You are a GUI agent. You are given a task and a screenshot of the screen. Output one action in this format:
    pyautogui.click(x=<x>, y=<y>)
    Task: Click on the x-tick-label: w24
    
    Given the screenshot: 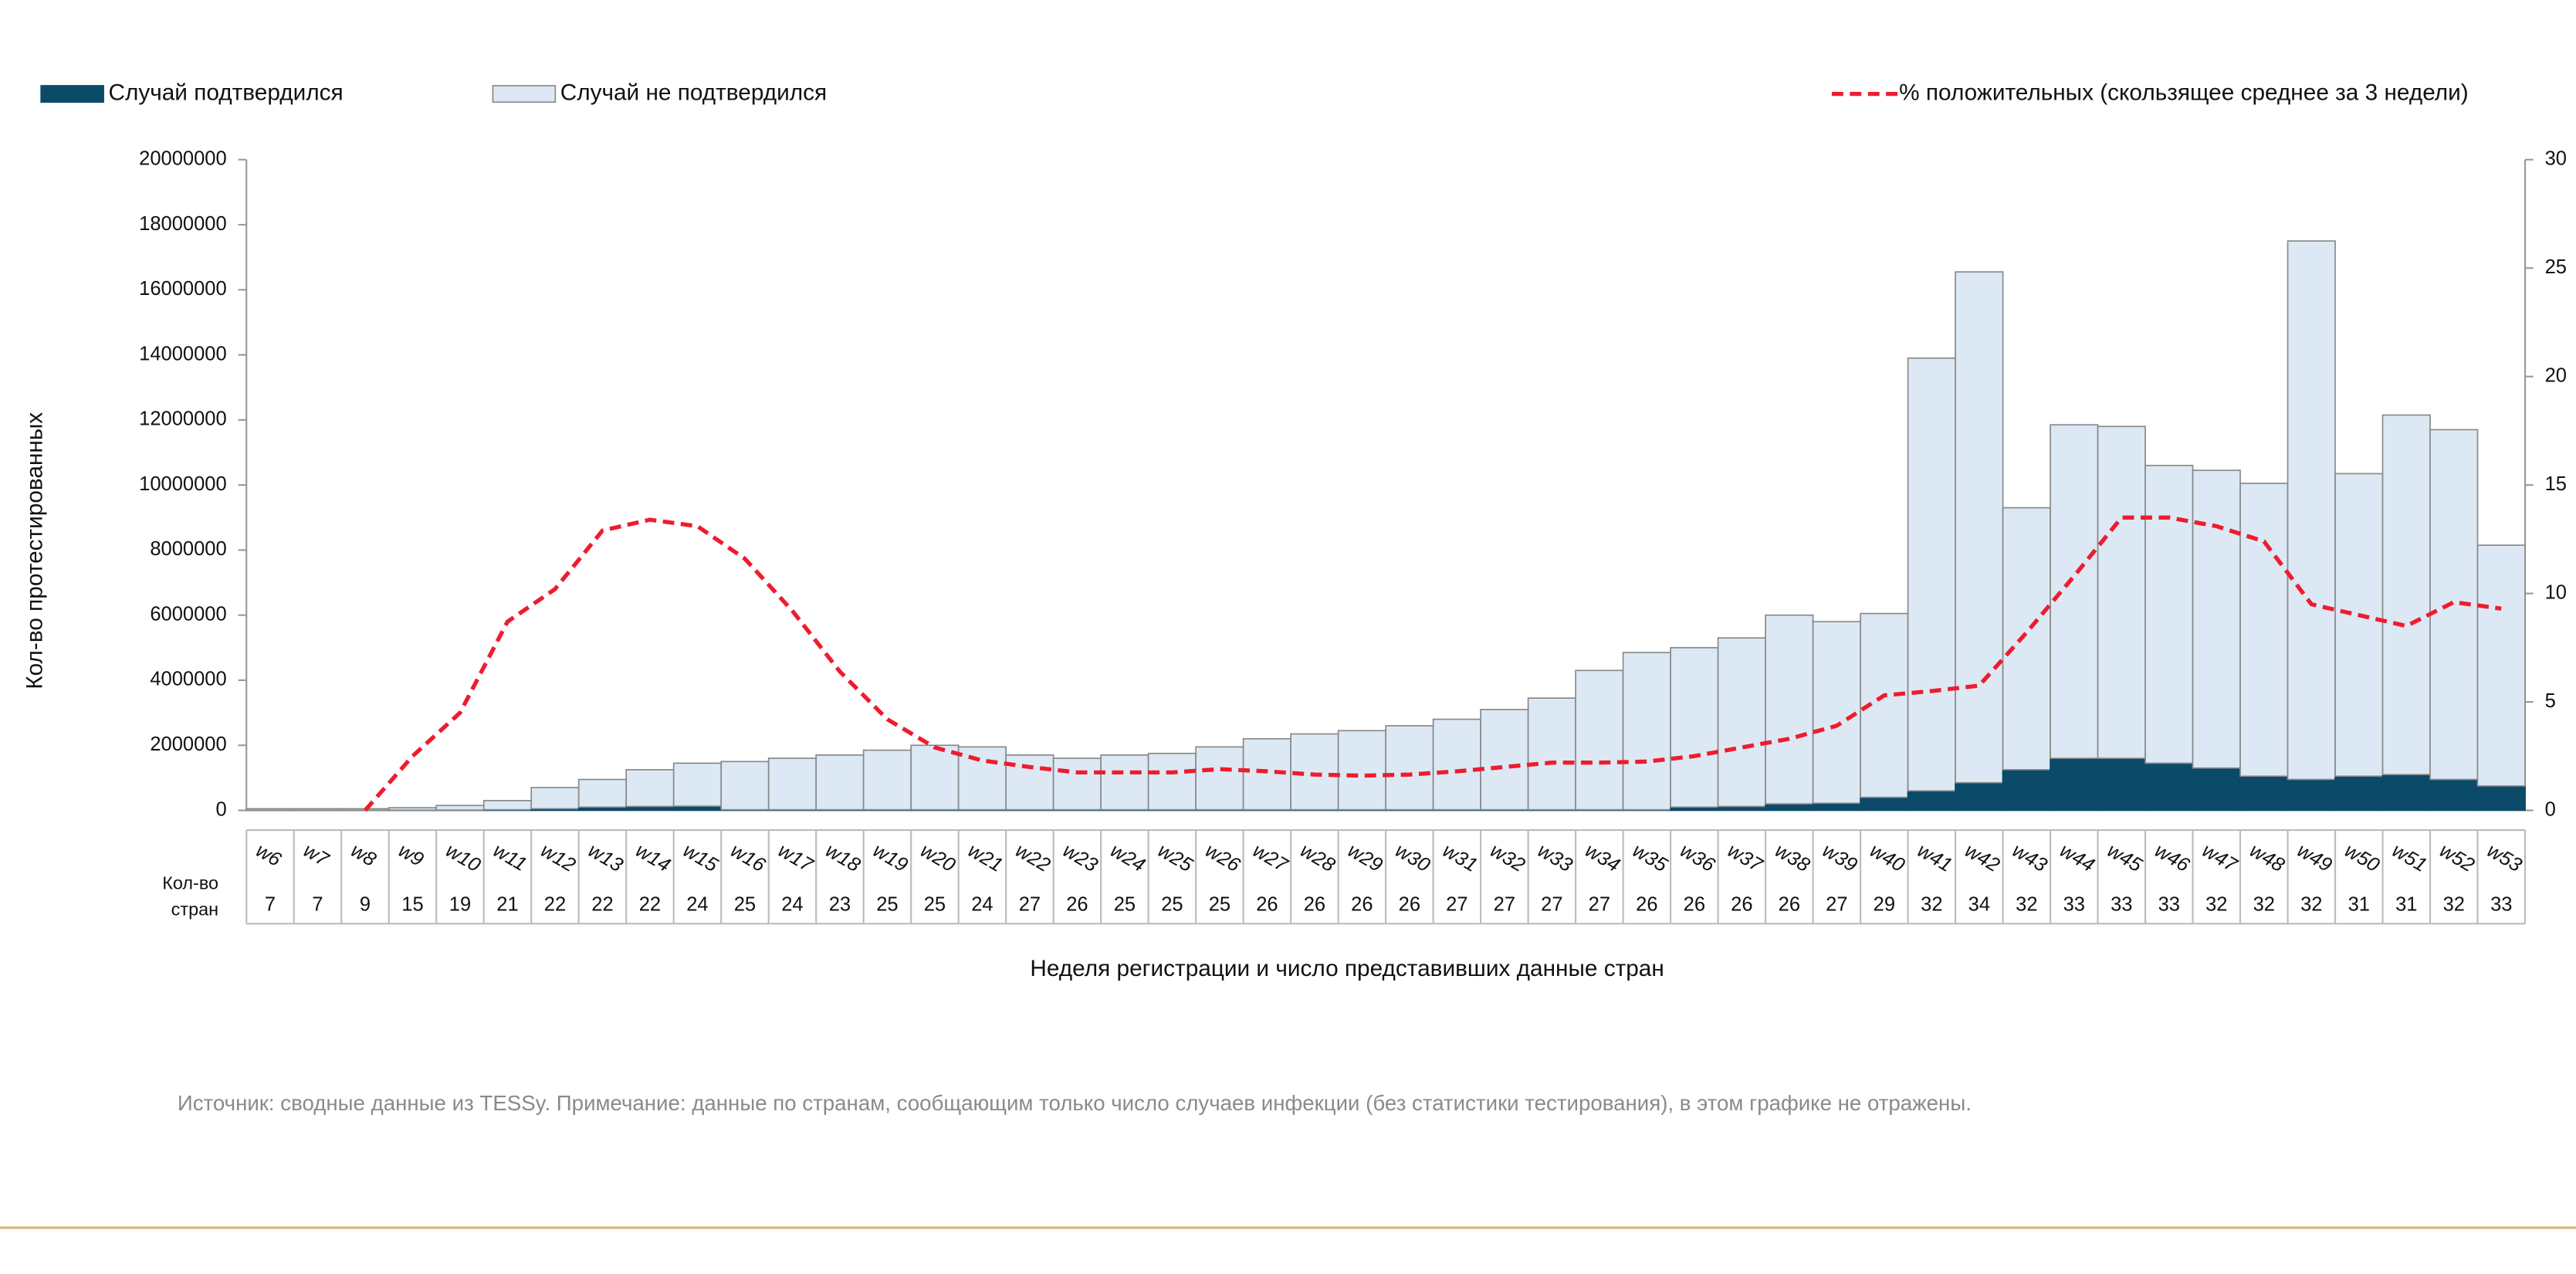 What is the action you would take?
    pyautogui.click(x=1127, y=857)
    